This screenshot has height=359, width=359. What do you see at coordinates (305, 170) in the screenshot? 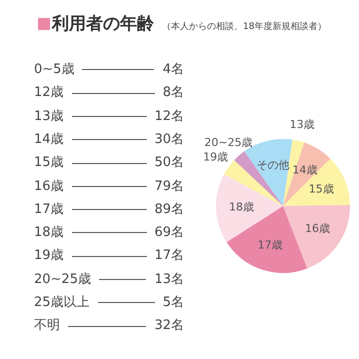
I see `slice-label: 14歳` at bounding box center [305, 170].